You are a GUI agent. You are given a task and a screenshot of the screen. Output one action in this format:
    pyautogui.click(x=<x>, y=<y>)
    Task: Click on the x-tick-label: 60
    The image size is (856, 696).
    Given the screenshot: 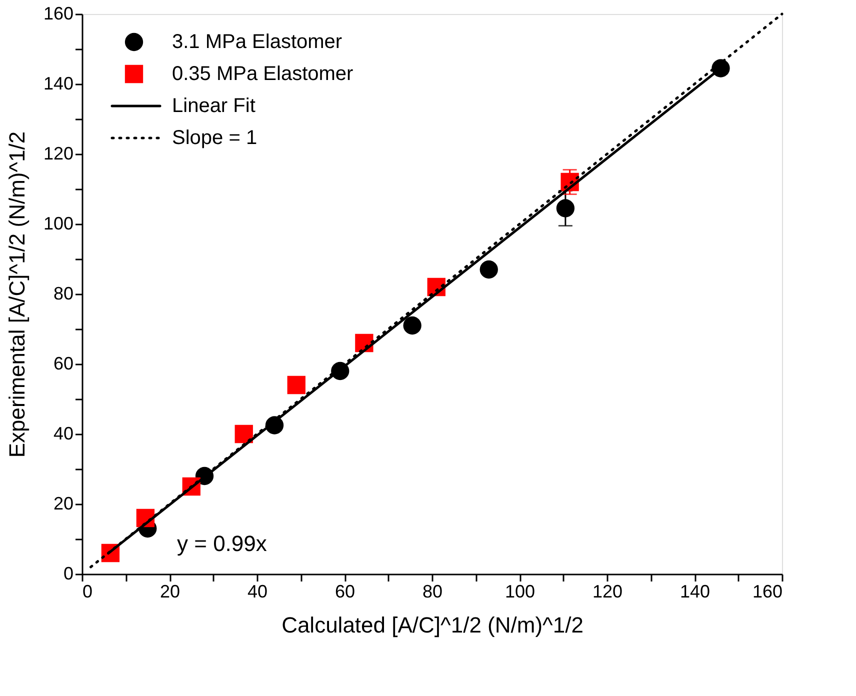 What is the action you would take?
    pyautogui.click(x=345, y=592)
    